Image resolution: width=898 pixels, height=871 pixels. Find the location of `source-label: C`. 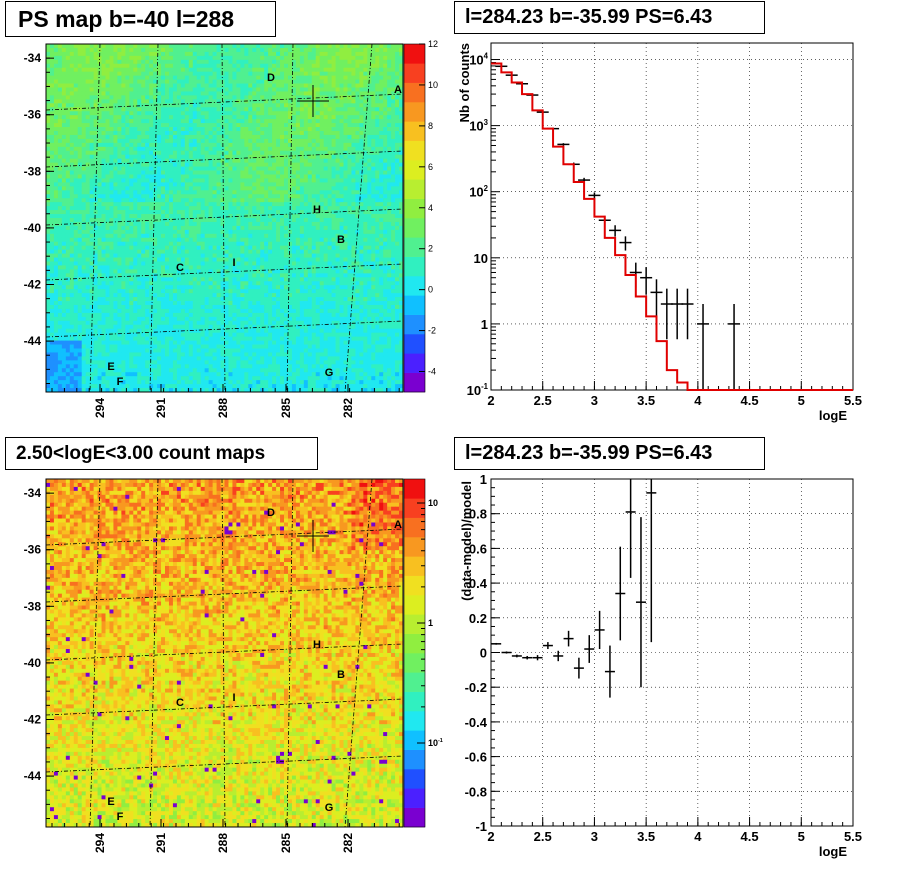

source-label: C is located at coordinates (180, 703).